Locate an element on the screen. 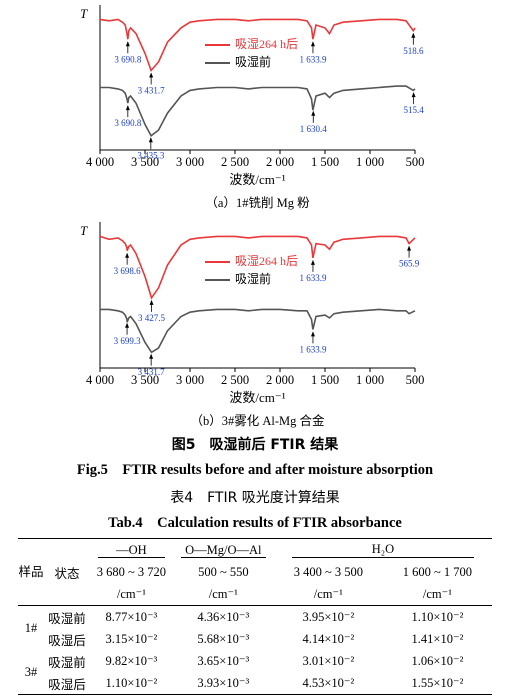 Image resolution: width=510 pixels, height=700 pixels. header-cell: H₂O is located at coordinates (383, 550).